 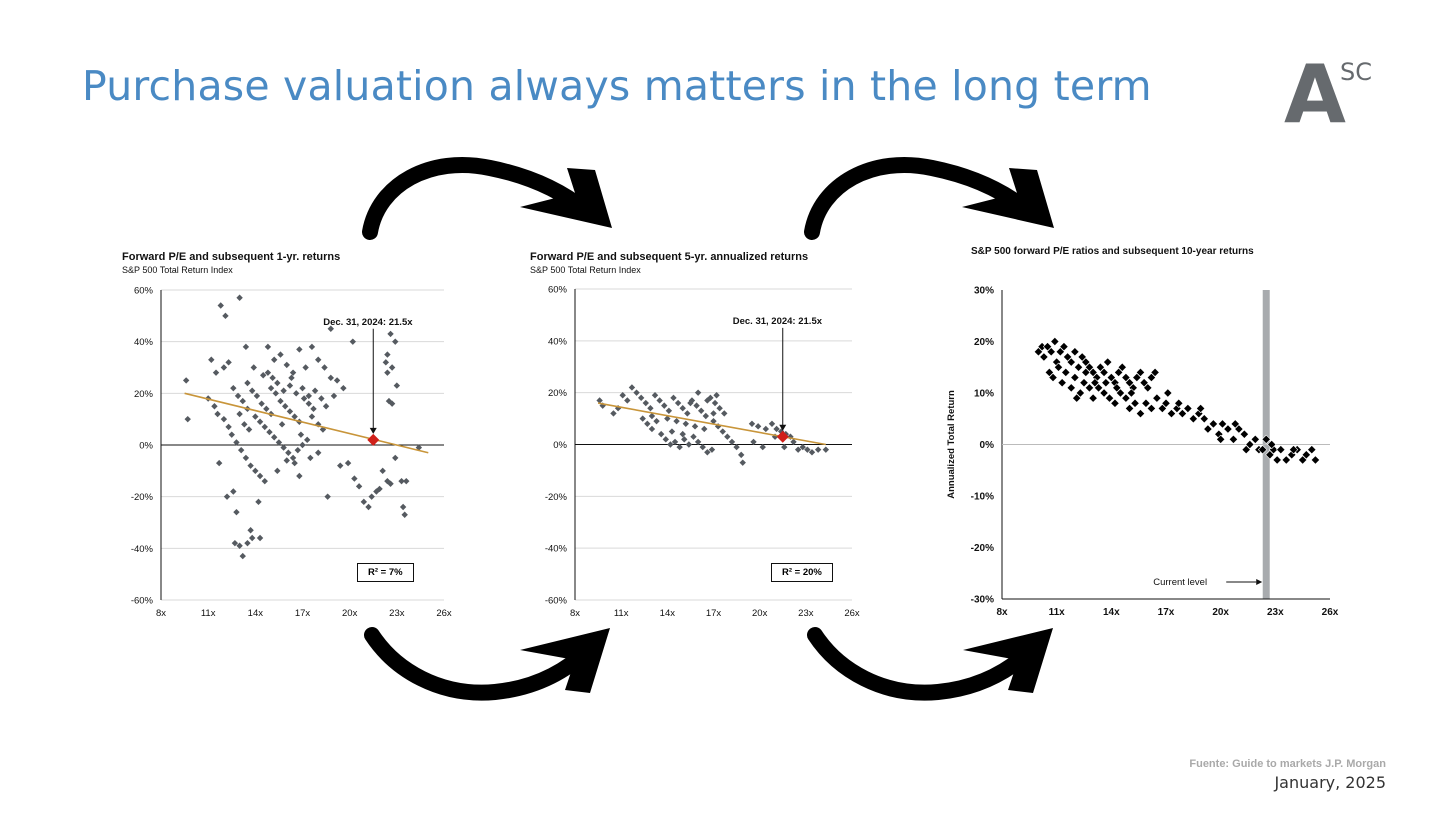 What do you see at coordinates (585, 270) in the screenshot?
I see `chart-subtitle: S&P 500 Total Return Index` at bounding box center [585, 270].